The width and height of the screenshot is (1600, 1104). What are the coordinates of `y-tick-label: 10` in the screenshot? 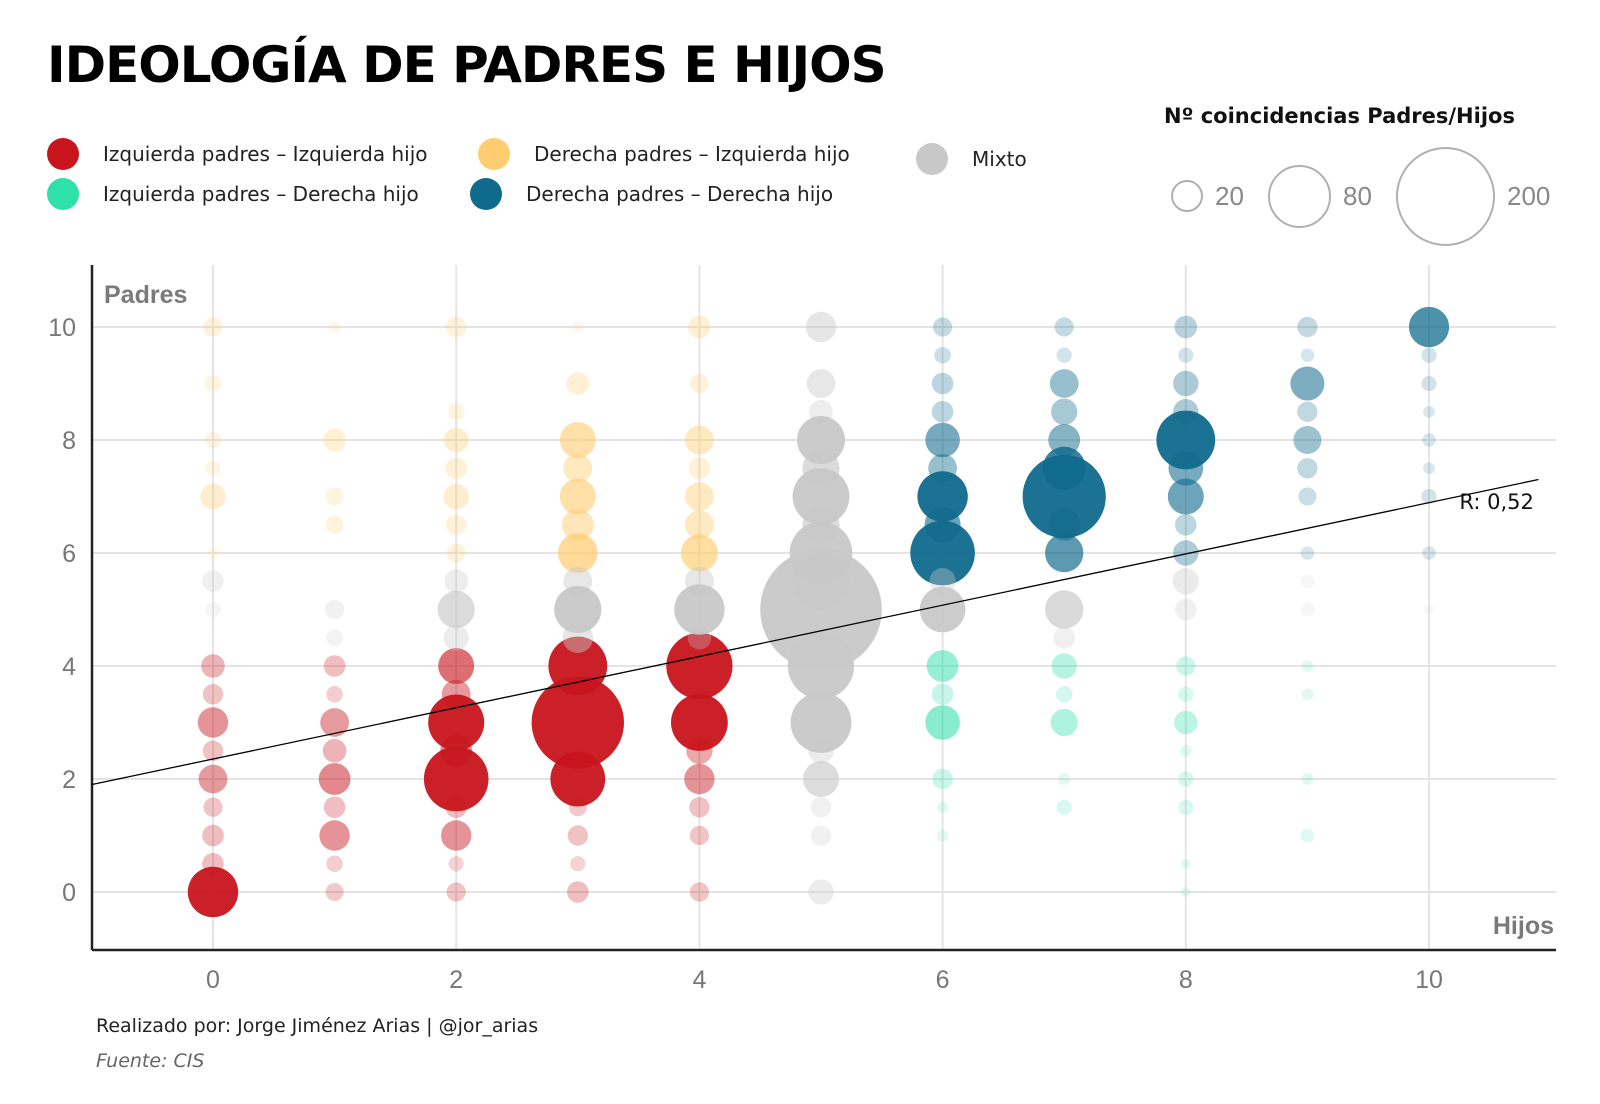 It's located at (62, 328).